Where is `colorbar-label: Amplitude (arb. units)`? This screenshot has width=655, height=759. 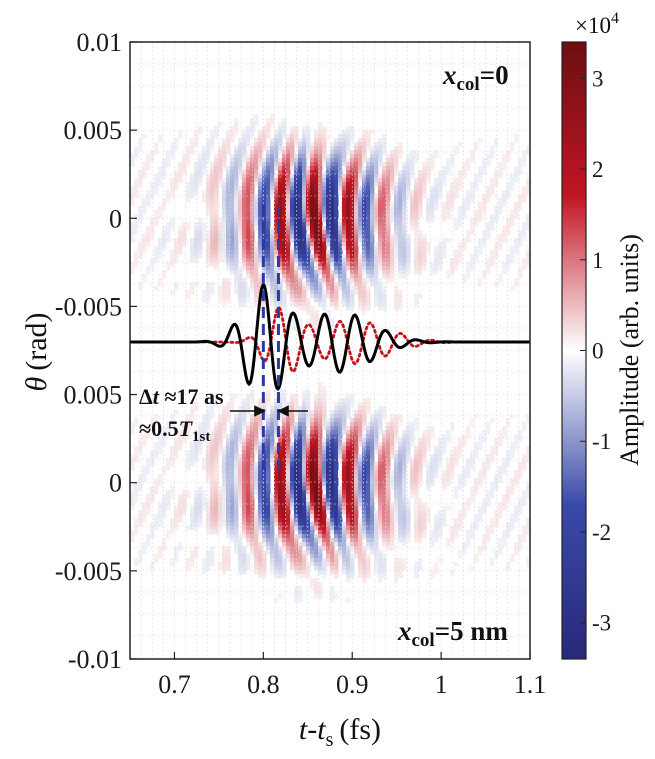 colorbar-label: Amplitude (arb. units) is located at coordinates (629, 350).